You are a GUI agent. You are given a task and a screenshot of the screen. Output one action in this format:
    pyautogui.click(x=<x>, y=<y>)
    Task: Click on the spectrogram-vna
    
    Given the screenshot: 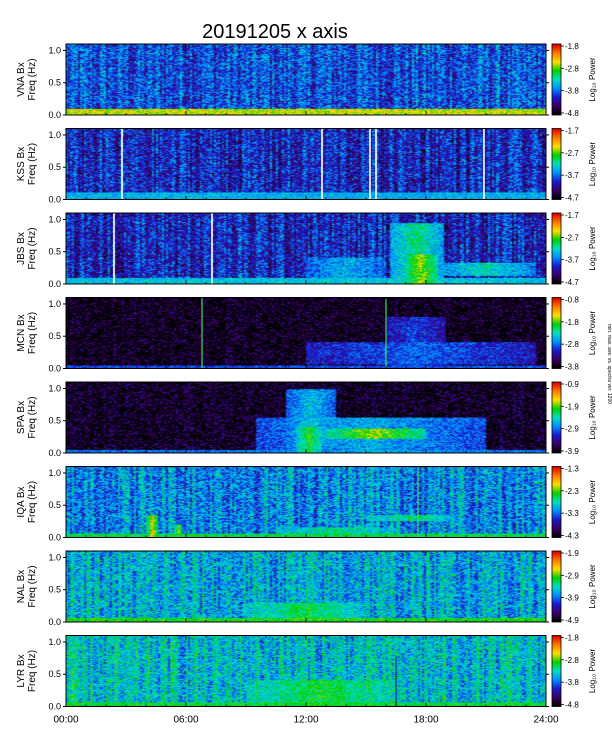 What is the action you would take?
    pyautogui.click(x=306, y=79)
    